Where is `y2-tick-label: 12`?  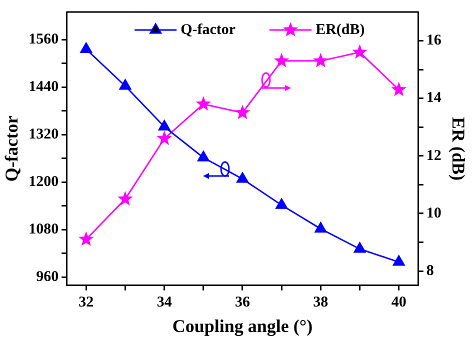
y2-tick-label: 12 is located at coordinates (434, 156).